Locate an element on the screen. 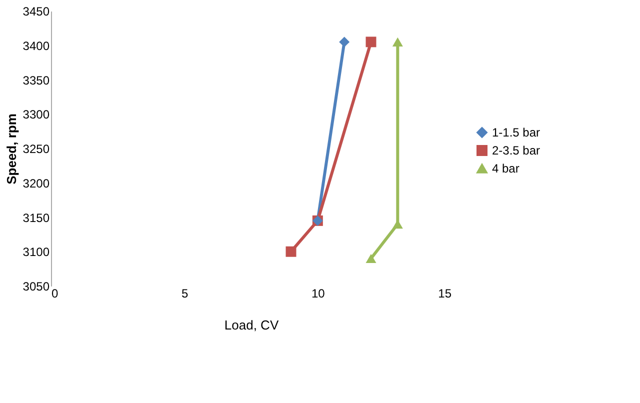 The image size is (640, 403). y-tick-label: 3450 is located at coordinates (36, 11).